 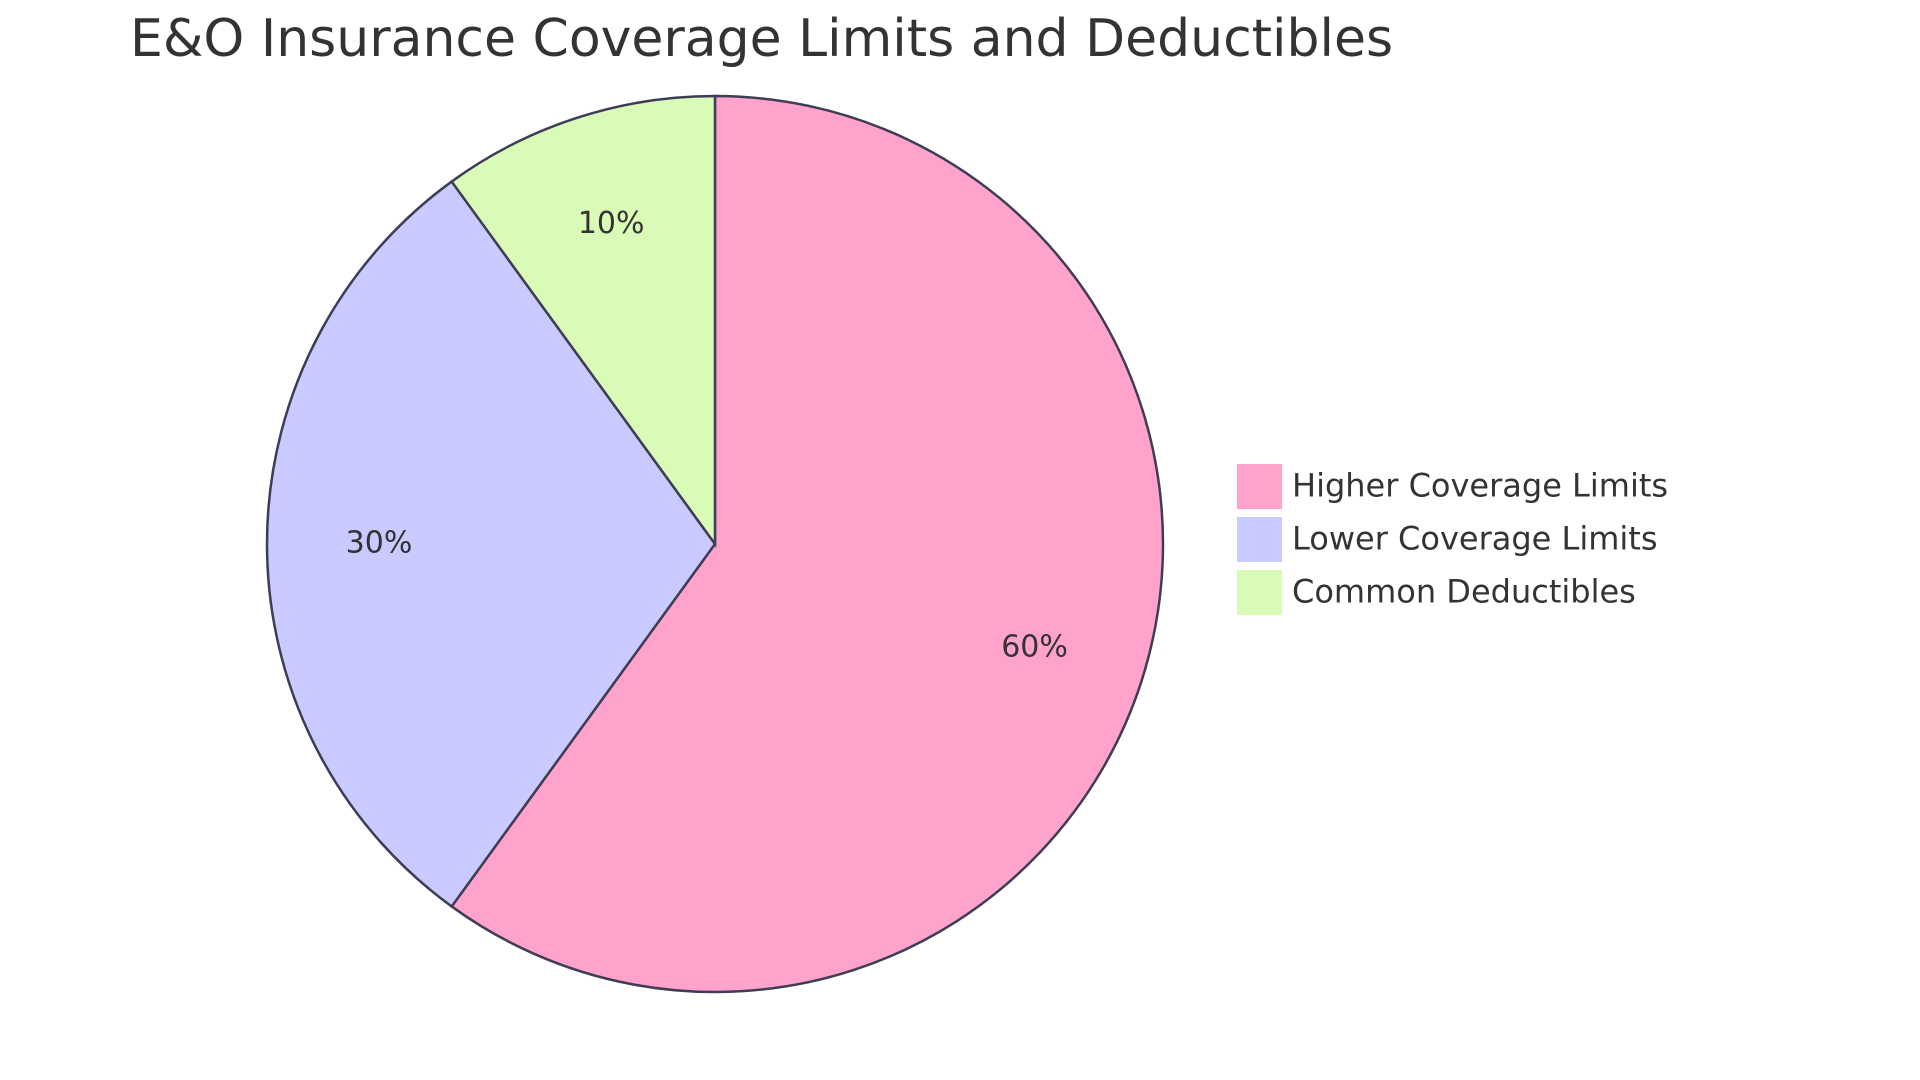 I want to click on legend-label: Common Deductibles, so click(x=1464, y=592).